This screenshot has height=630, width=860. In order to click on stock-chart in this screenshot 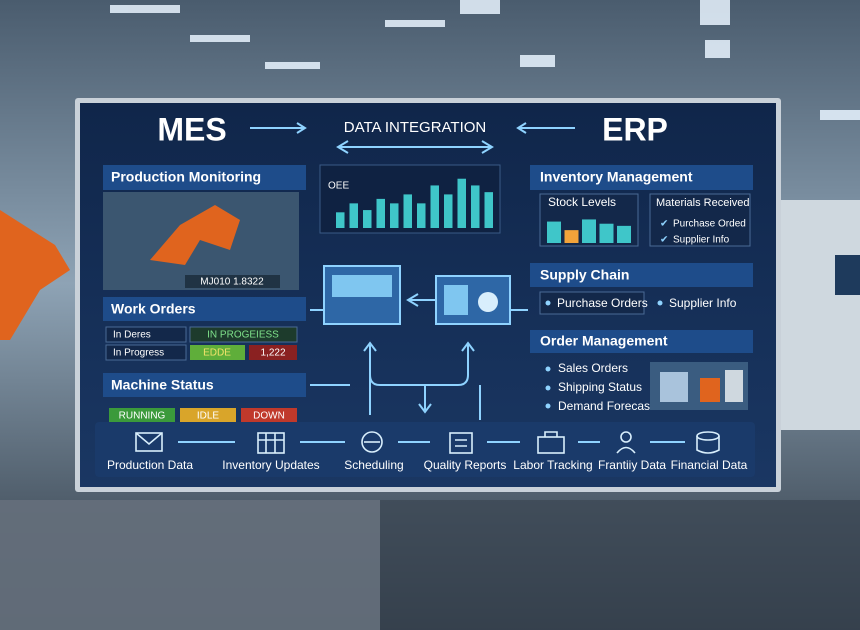, I will do `click(589, 231)`.